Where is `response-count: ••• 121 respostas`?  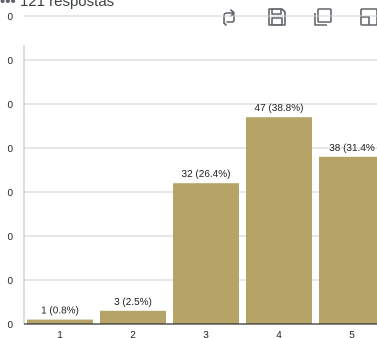
response-count: ••• 121 respostas is located at coordinates (57, 5).